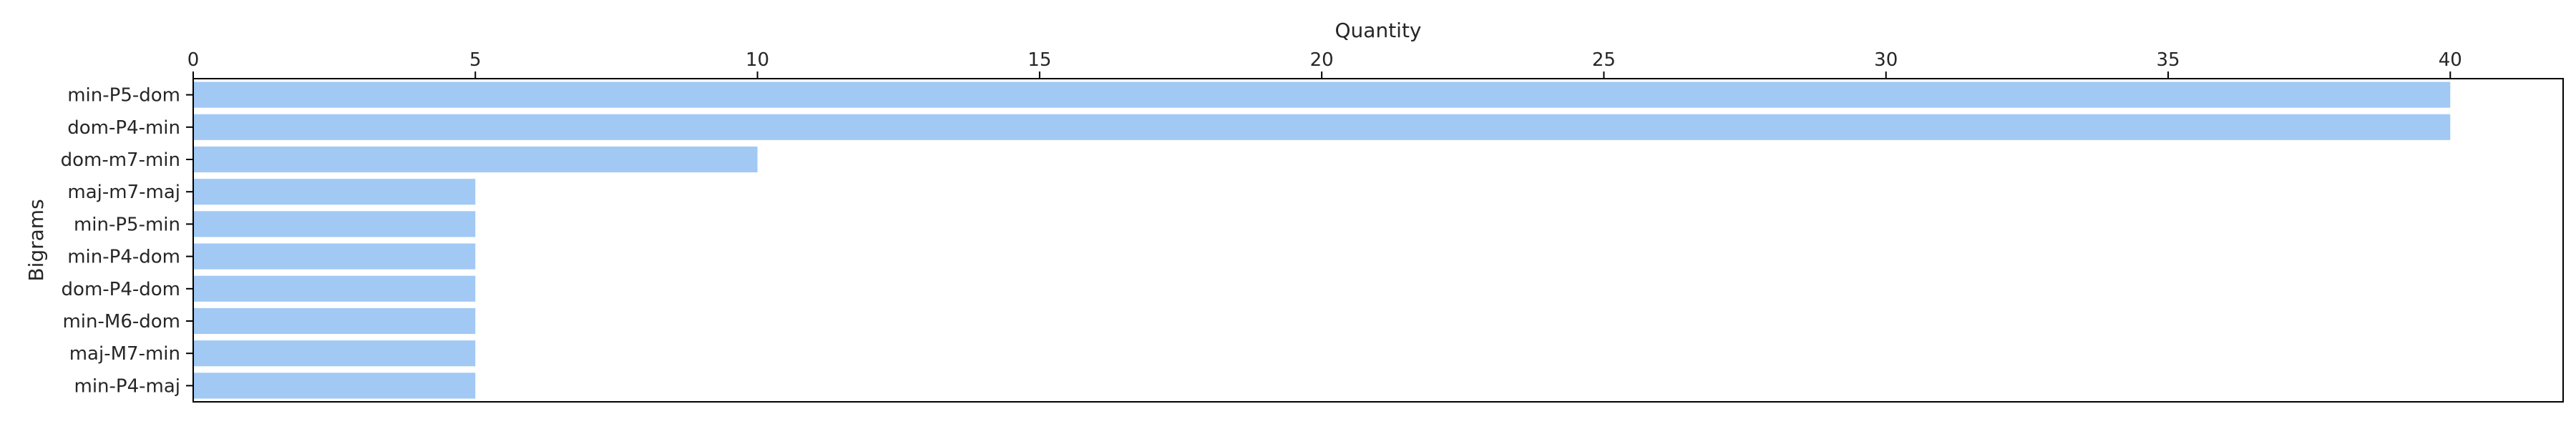 This screenshot has height=429, width=2576. Describe the element at coordinates (334, 321) in the screenshot. I see `bar-min-M6-dom` at that location.